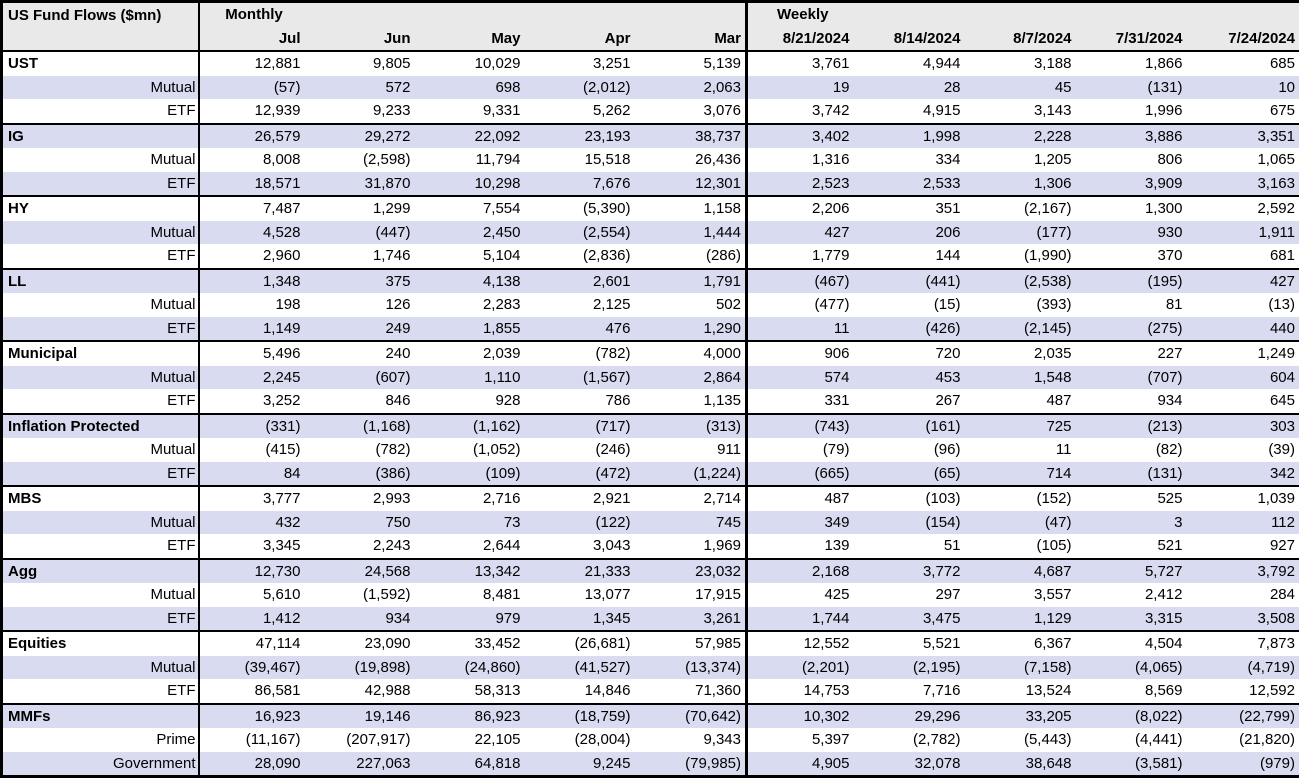  I want to click on monthly-value-cell: (286), so click(693, 256).